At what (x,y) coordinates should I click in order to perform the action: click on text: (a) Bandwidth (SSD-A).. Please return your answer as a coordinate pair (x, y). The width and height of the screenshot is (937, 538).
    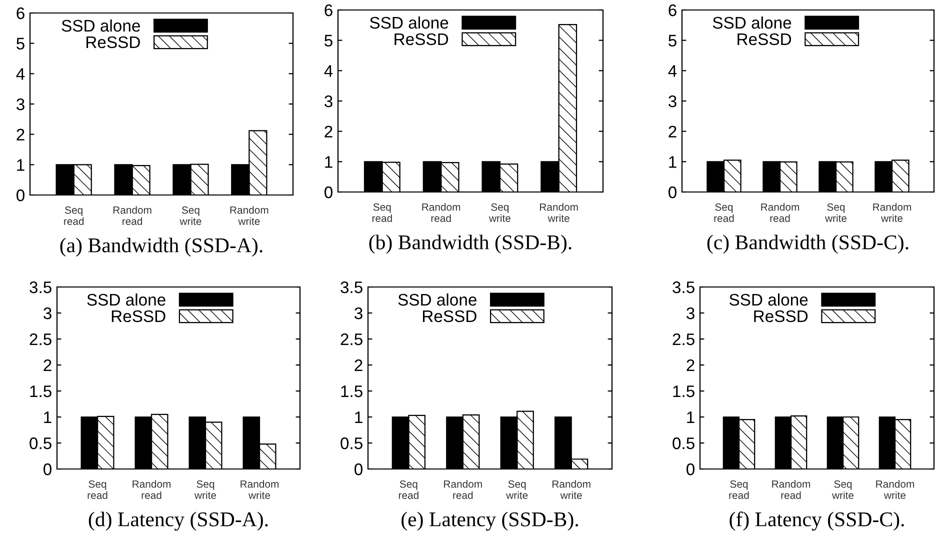
    Looking at the image, I should click on (161, 247).